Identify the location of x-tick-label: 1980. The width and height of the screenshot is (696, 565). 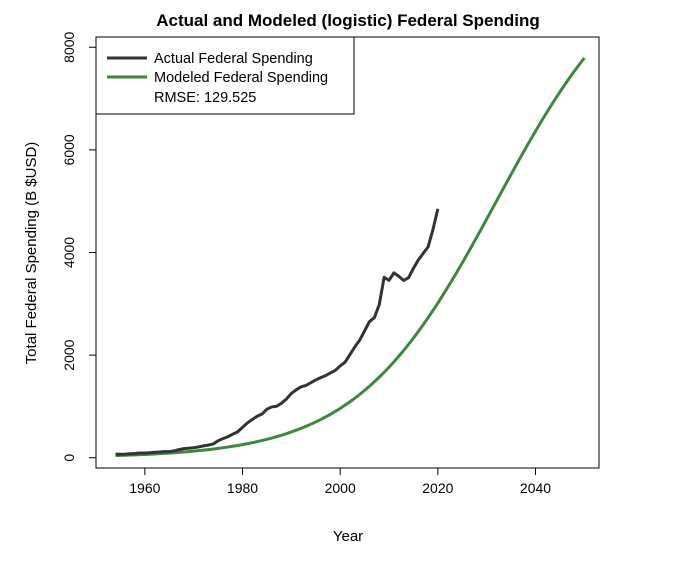
(242, 488).